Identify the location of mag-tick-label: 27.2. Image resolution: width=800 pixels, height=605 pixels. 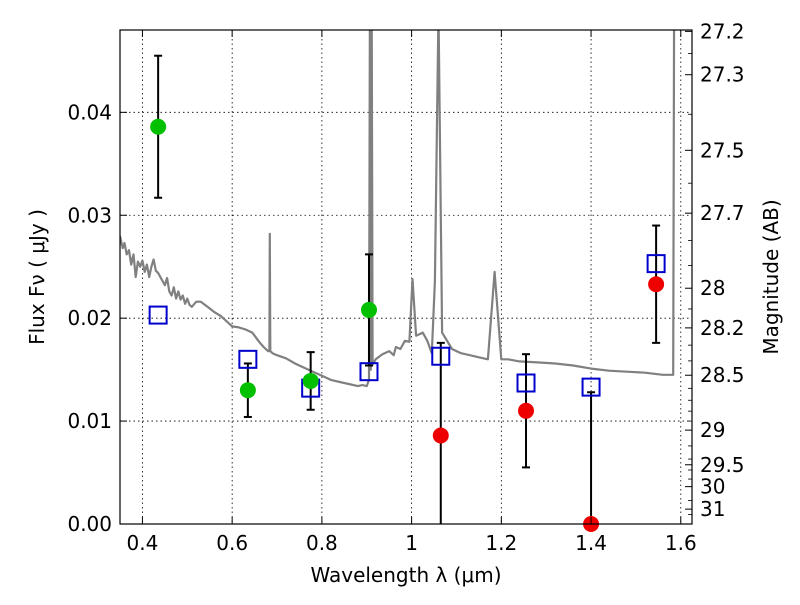
(722, 31).